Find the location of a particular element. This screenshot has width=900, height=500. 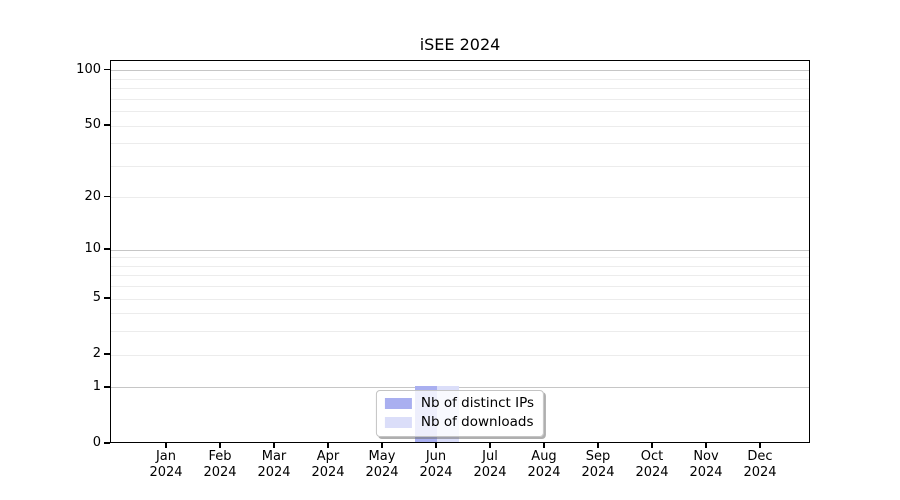

legend-item-1: Nb of downloads is located at coordinates (459, 422).